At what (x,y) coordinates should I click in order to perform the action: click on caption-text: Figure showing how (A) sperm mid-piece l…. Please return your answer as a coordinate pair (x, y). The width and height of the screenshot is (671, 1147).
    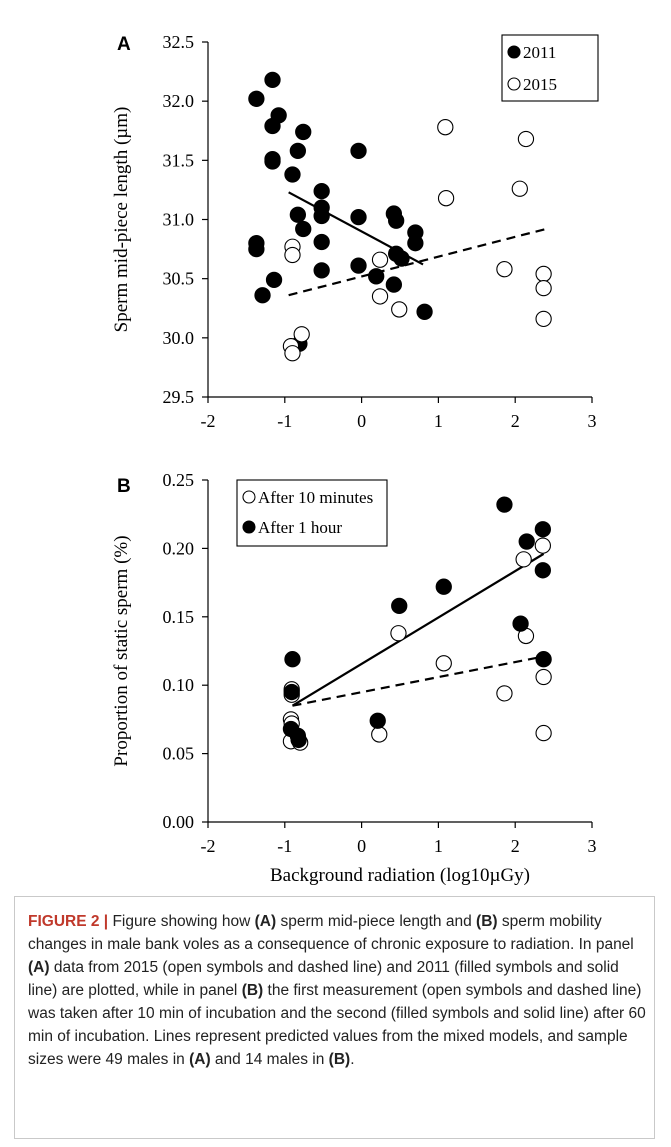
    Looking at the image, I should click on (337, 990).